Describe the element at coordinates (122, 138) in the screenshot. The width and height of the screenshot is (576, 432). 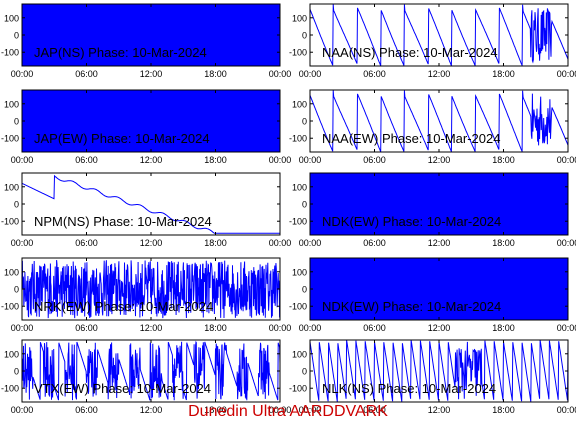
I see `panel-title: JAP(EW) Phase: 10-Mar-2024` at that location.